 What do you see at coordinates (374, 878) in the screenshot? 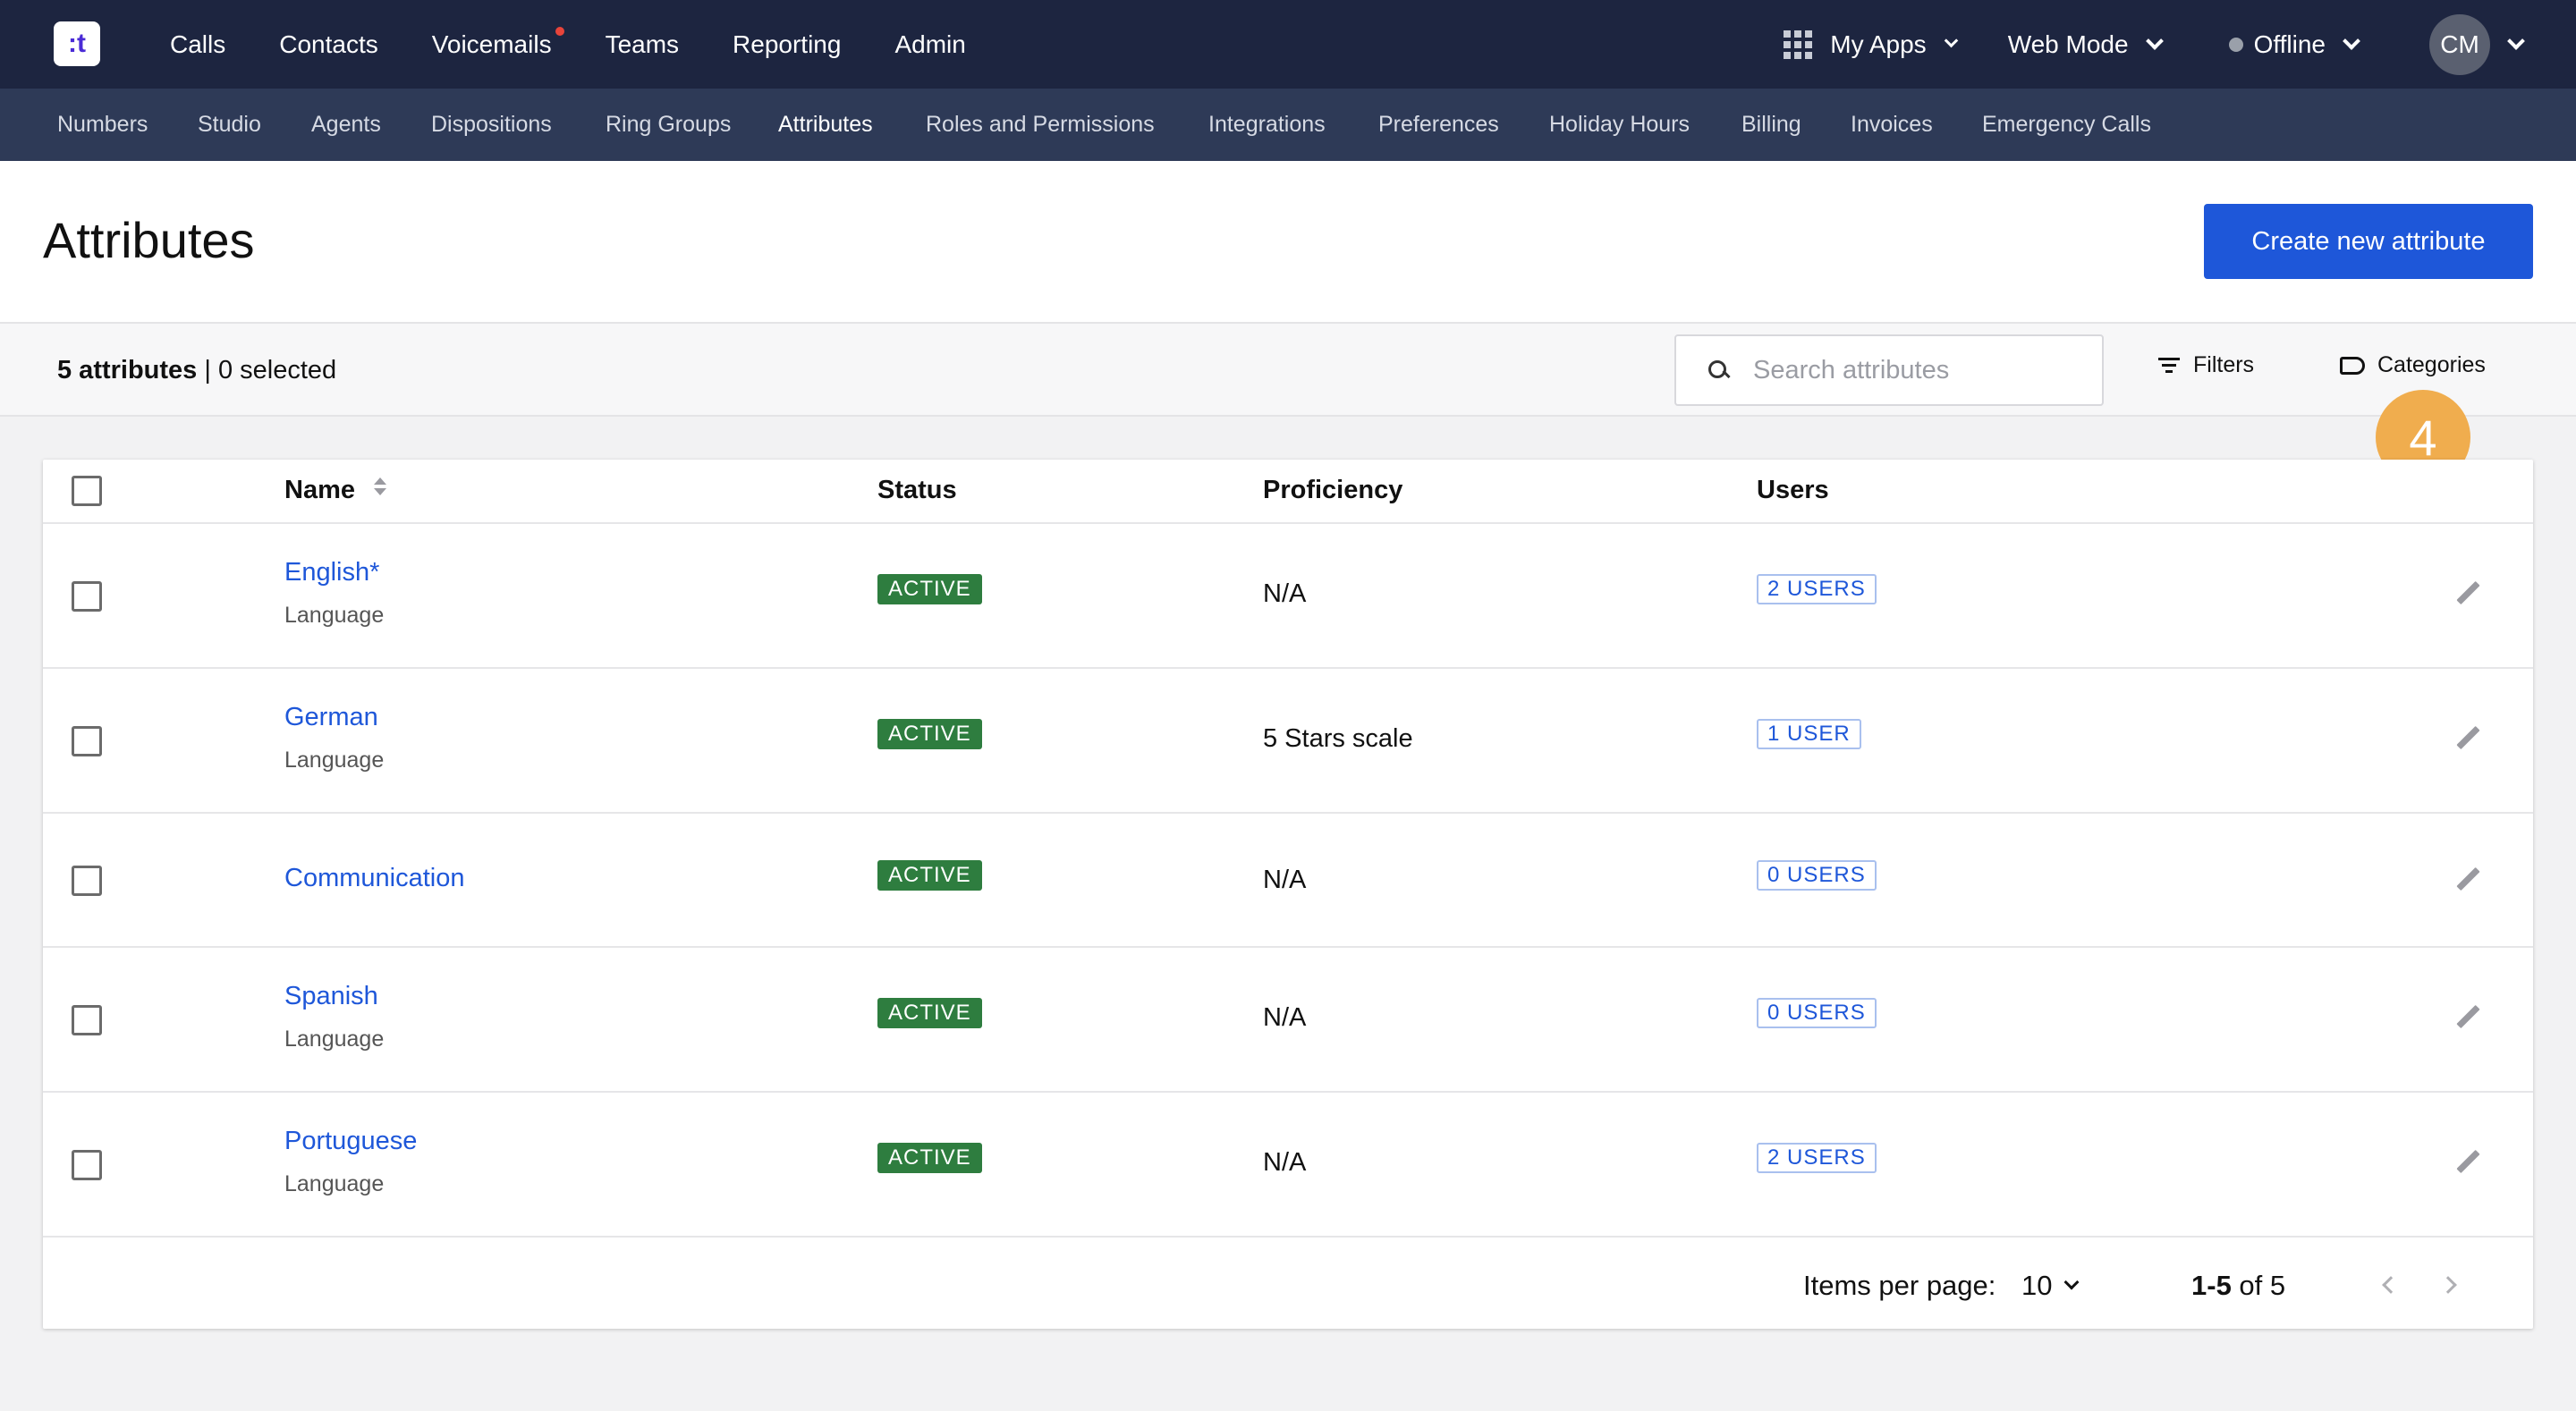
I see `attribute-name-link: Communication` at bounding box center [374, 878].